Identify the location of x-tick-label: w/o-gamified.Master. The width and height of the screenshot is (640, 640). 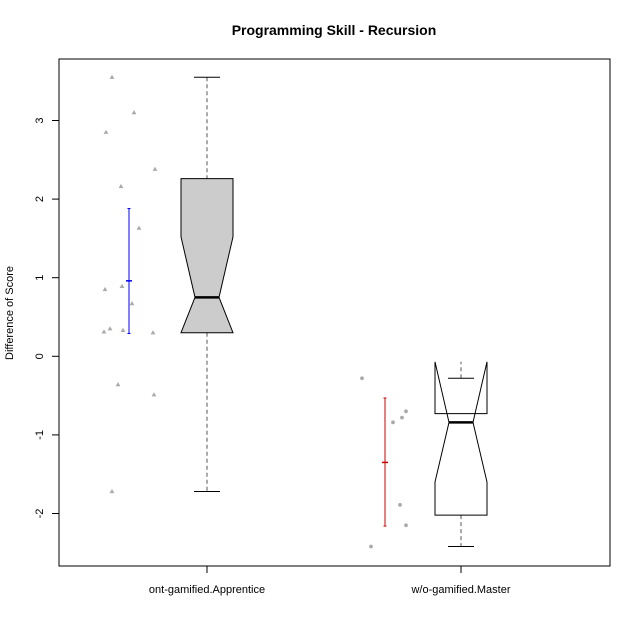
(460, 590).